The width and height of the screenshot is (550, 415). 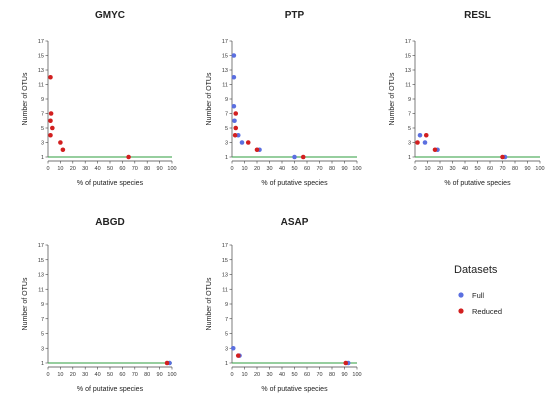 I want to click on y-axis-label-asap: Number of OTUs, so click(x=209, y=303).